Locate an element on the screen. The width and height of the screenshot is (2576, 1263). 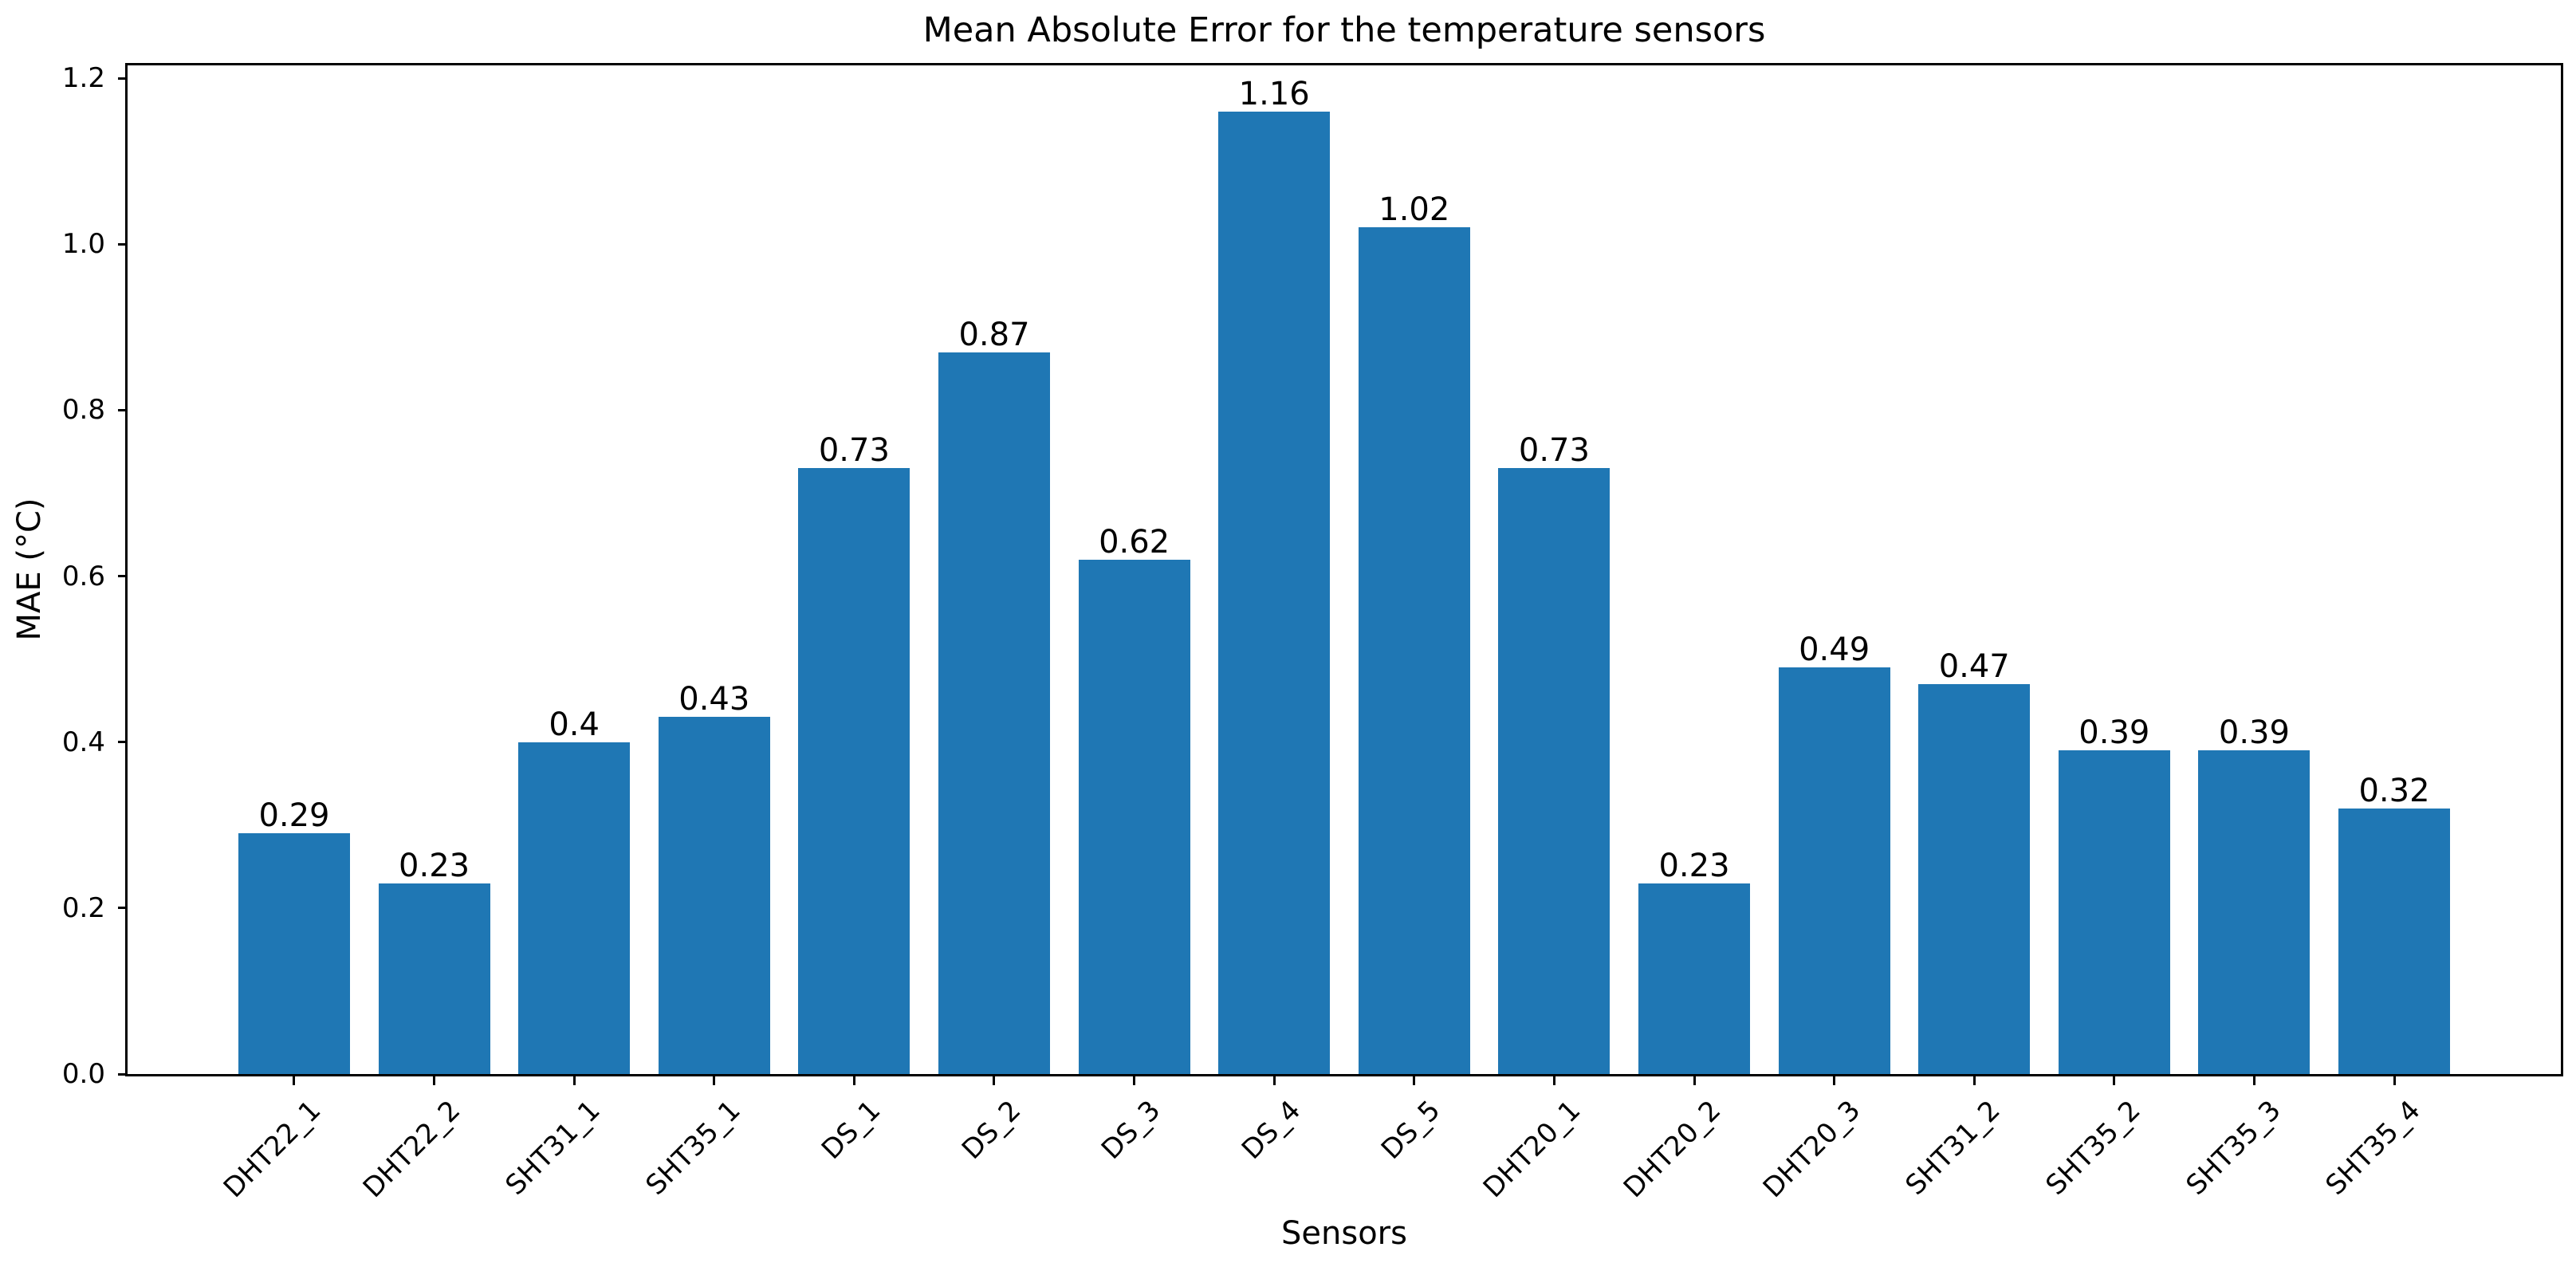
x-tick-label: DS_5 is located at coordinates (1411, 1130).